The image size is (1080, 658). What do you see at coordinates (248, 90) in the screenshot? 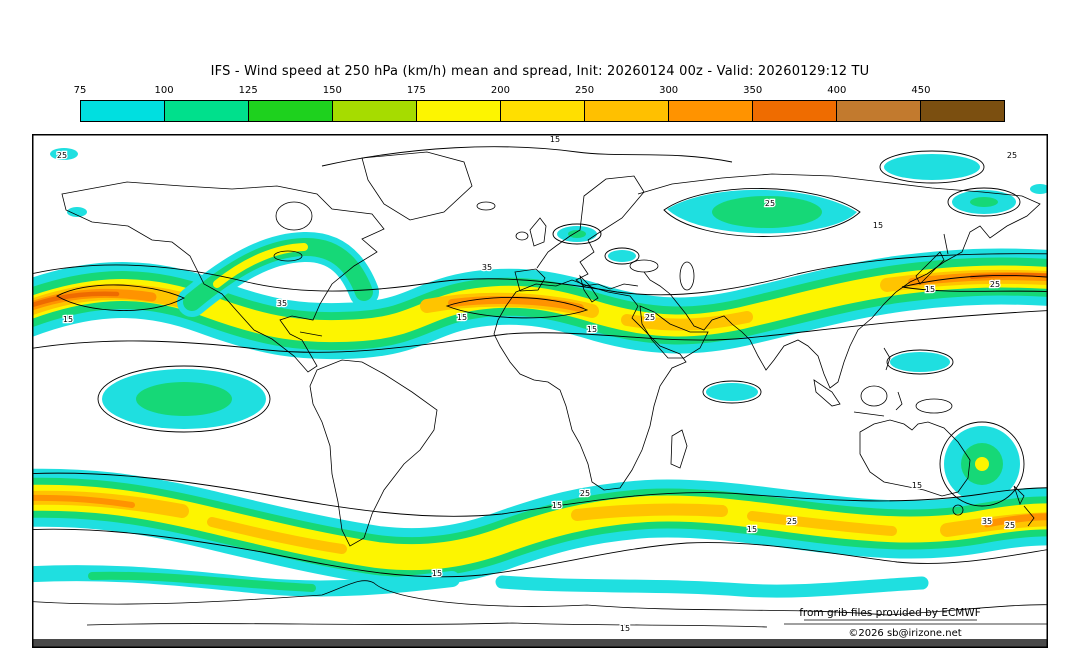
I see `colorbar-tick: 125` at bounding box center [248, 90].